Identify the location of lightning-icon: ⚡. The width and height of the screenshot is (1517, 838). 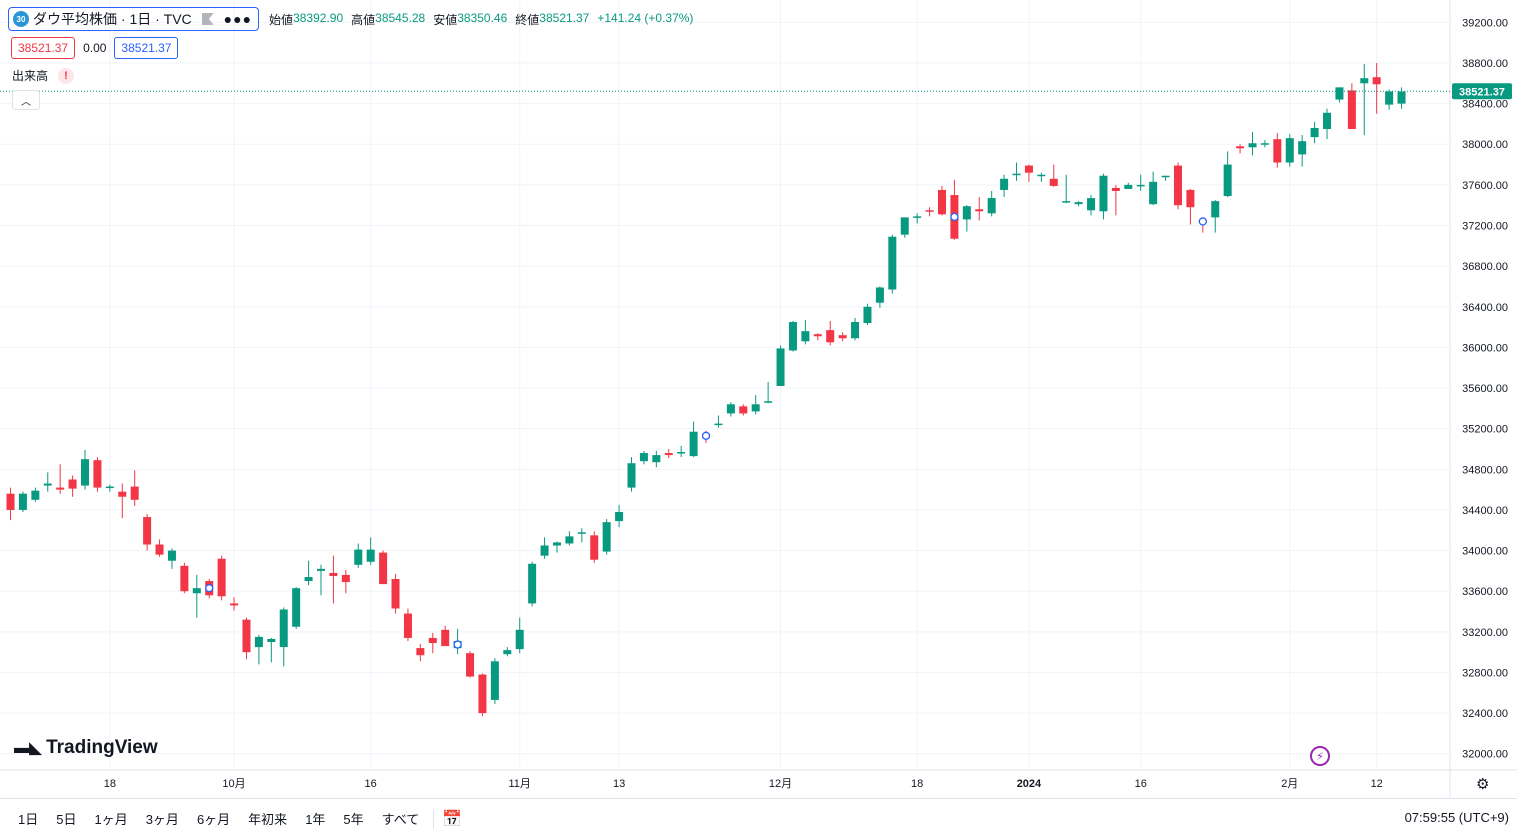
(1320, 756).